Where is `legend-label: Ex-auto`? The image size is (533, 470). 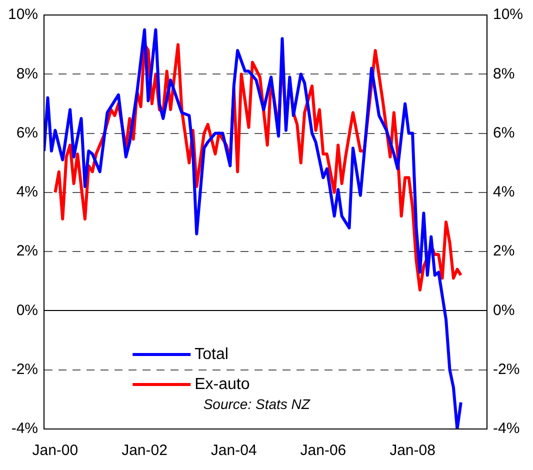 legend-label: Ex-auto is located at coordinates (222, 384).